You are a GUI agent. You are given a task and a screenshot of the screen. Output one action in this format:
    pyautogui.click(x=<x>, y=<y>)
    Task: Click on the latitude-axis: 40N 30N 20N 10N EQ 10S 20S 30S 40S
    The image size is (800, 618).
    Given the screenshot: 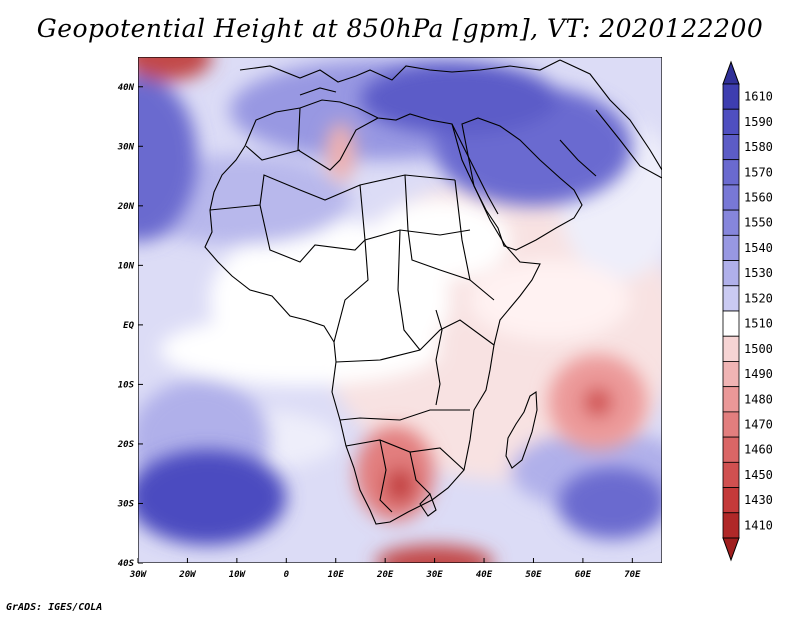 What is the action you would take?
    pyautogui.click(x=130, y=326)
    